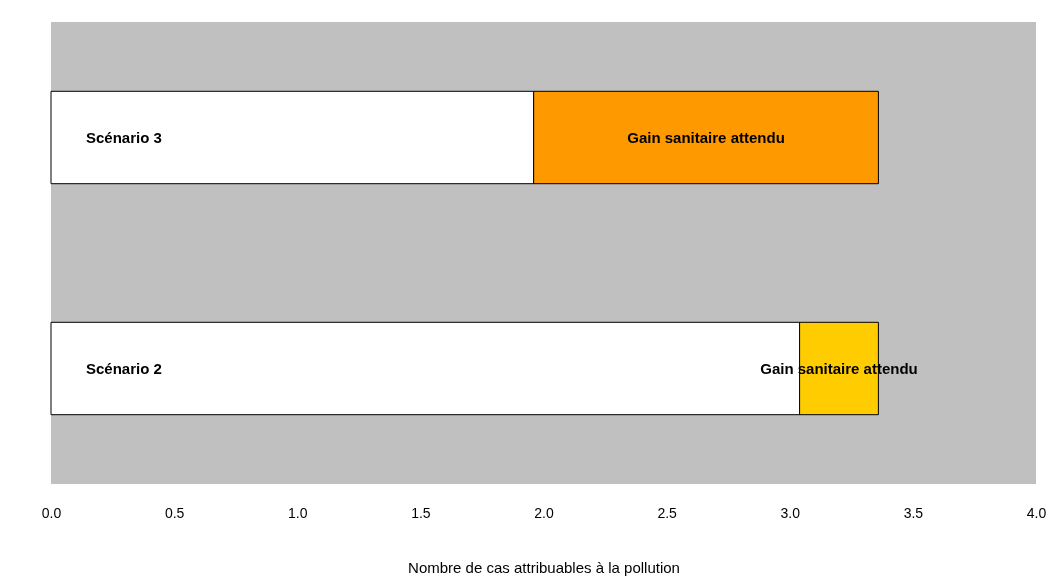  What do you see at coordinates (667, 512) in the screenshot?
I see `x-tick-label: 2.5` at bounding box center [667, 512].